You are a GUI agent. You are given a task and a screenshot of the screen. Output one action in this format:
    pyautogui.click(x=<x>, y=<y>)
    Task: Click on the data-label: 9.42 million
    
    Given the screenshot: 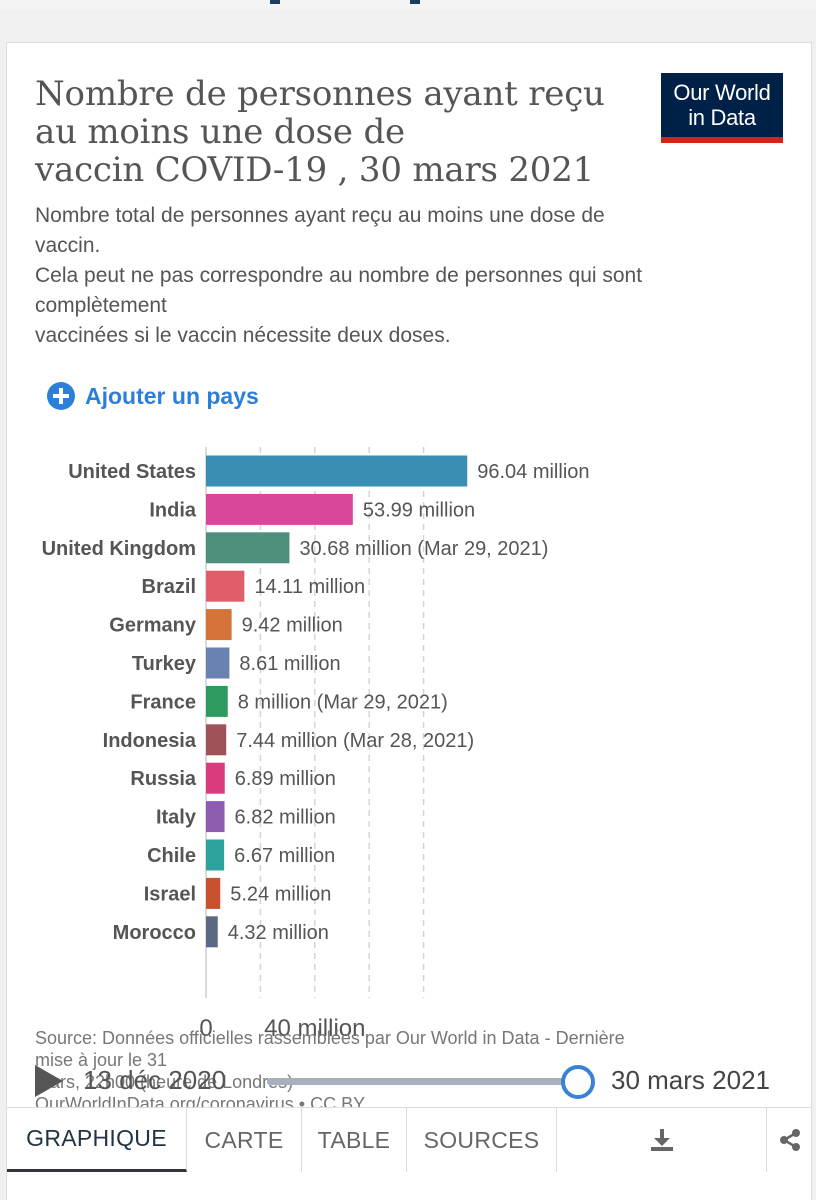 What is the action you would take?
    pyautogui.click(x=292, y=626)
    